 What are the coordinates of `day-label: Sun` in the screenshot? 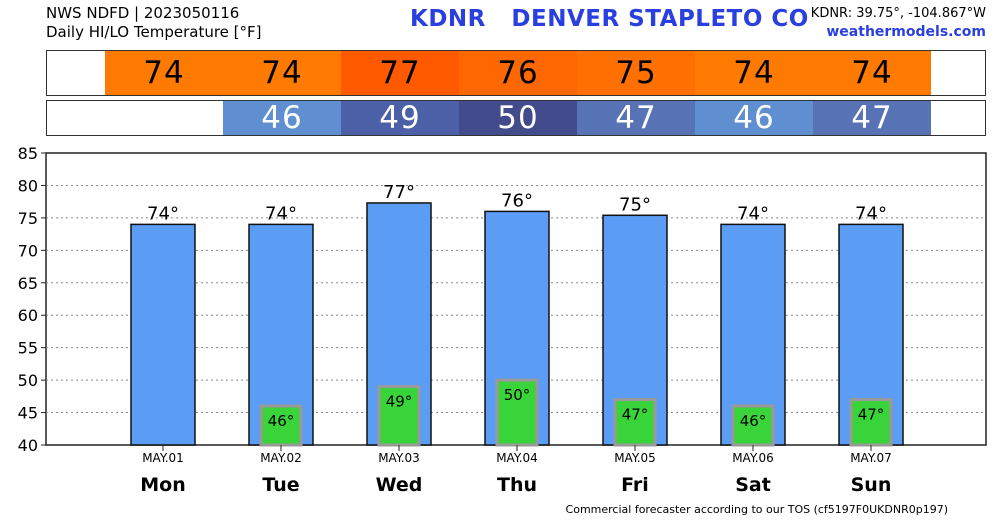 It's located at (871, 485).